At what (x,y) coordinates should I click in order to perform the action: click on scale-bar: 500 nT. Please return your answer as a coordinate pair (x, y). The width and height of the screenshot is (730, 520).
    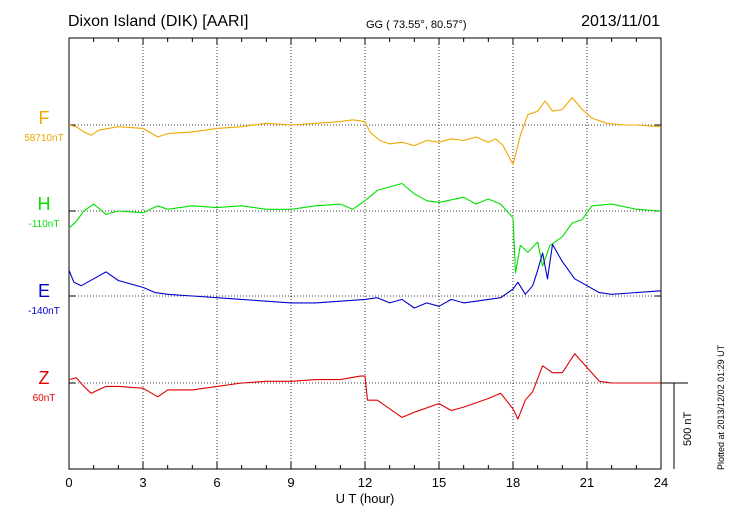
    Looking at the image, I should click on (677, 425).